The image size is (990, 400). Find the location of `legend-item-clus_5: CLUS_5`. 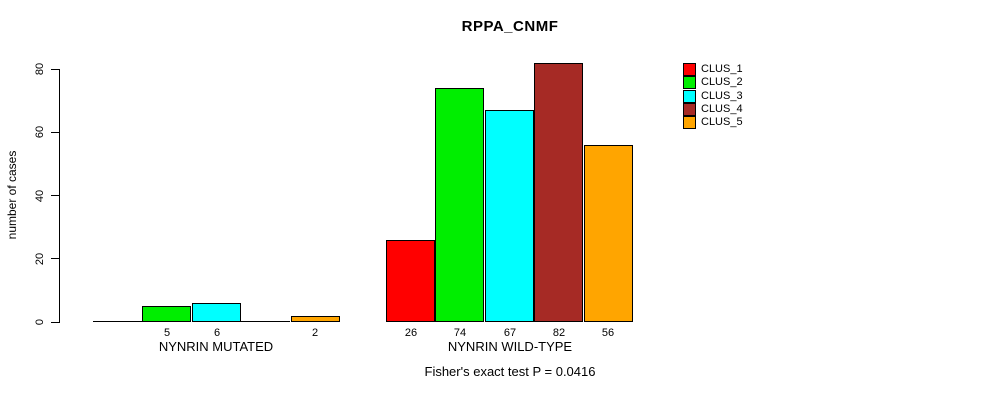

legend-item-clus_5: CLUS_5 is located at coordinates (713, 123).